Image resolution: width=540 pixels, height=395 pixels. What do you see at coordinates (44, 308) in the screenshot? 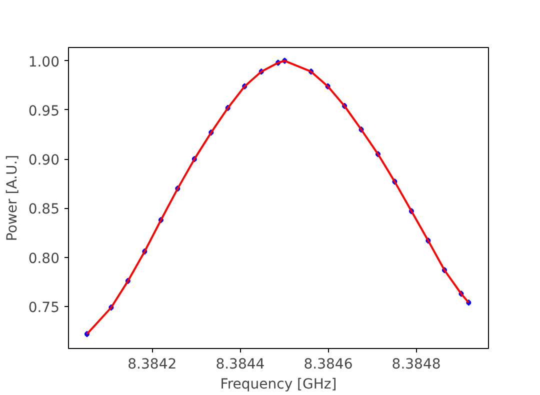
I see `y-tick-label: 0.75` at bounding box center [44, 308].